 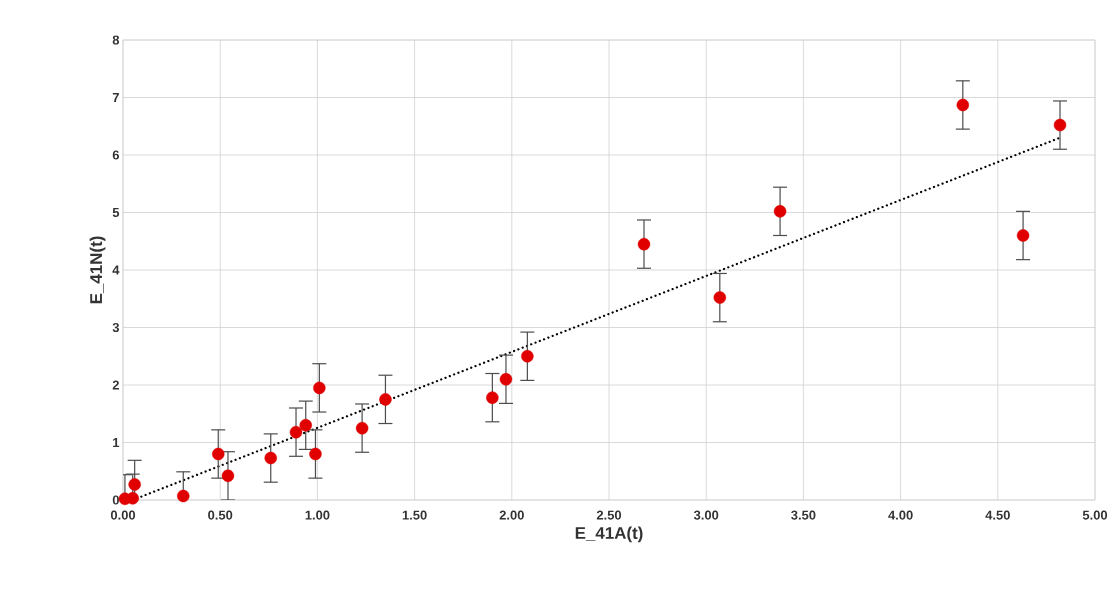 I want to click on y-tick-label: 1, so click(x=116, y=442).